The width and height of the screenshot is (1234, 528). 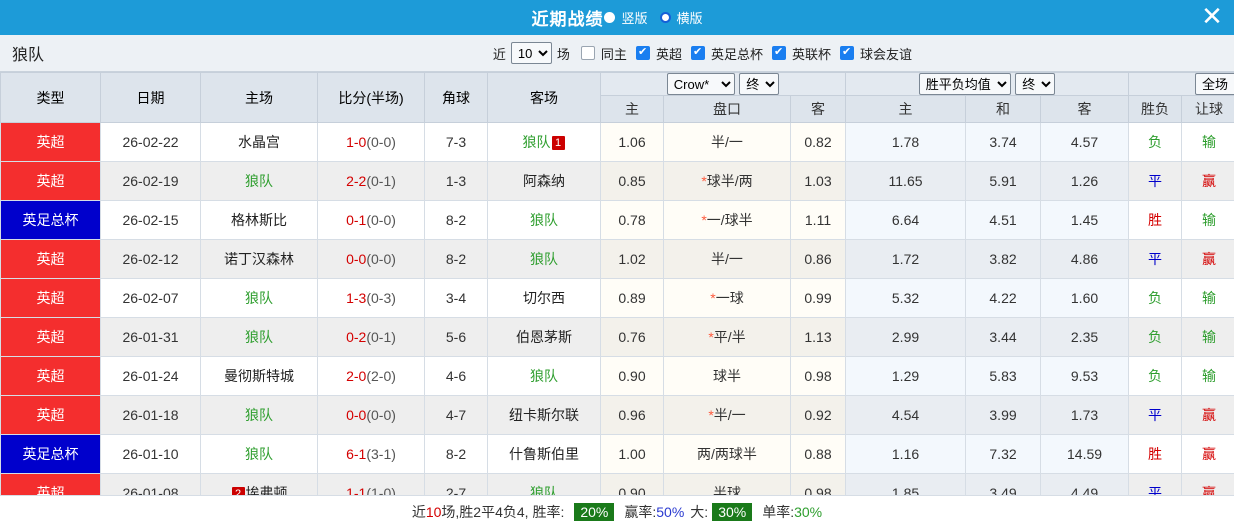 I want to click on score-halftime: (0-1), so click(x=381, y=181).